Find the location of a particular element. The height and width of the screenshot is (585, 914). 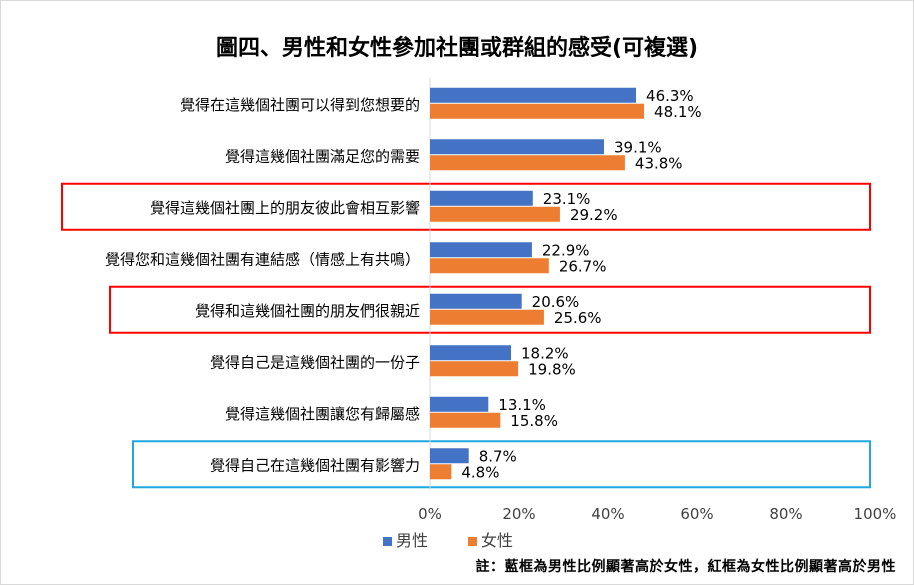

data-label-female: 26.7% is located at coordinates (583, 266).